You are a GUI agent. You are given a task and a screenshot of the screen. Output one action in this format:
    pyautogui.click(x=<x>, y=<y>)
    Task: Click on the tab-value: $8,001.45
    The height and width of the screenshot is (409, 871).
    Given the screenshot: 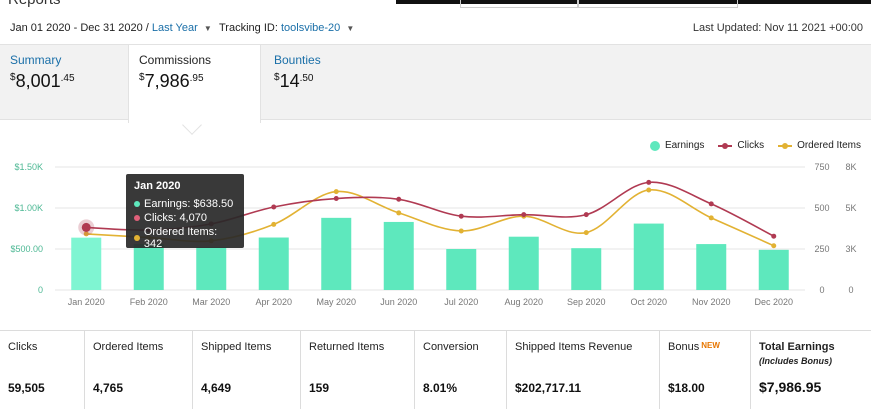 What is the action you would take?
    pyautogui.click(x=64, y=81)
    